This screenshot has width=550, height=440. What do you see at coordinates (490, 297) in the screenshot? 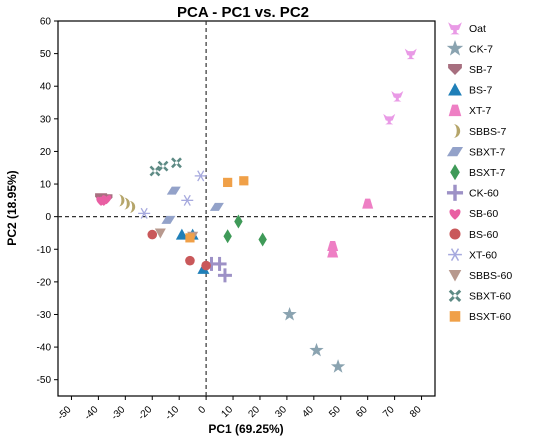
I see `legend-label-sbxt-60: SBXT-60` at bounding box center [490, 297].